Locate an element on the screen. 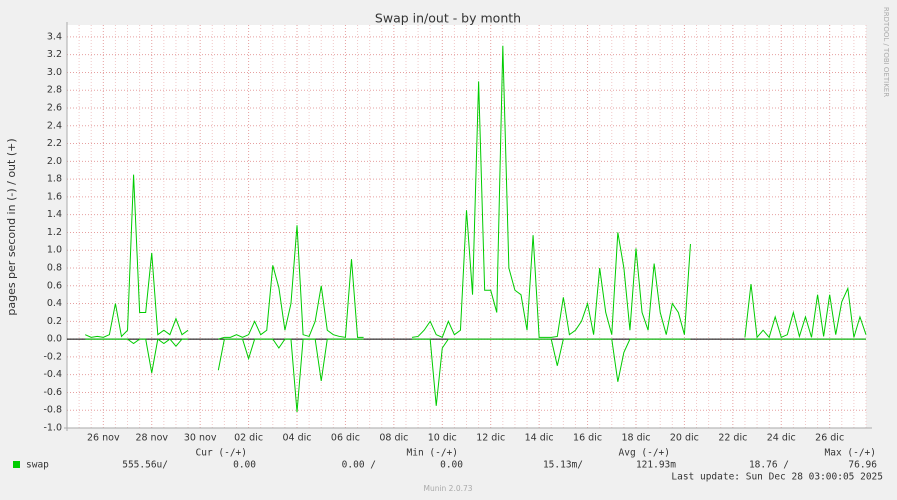  legend-swatch is located at coordinates (16, 464).